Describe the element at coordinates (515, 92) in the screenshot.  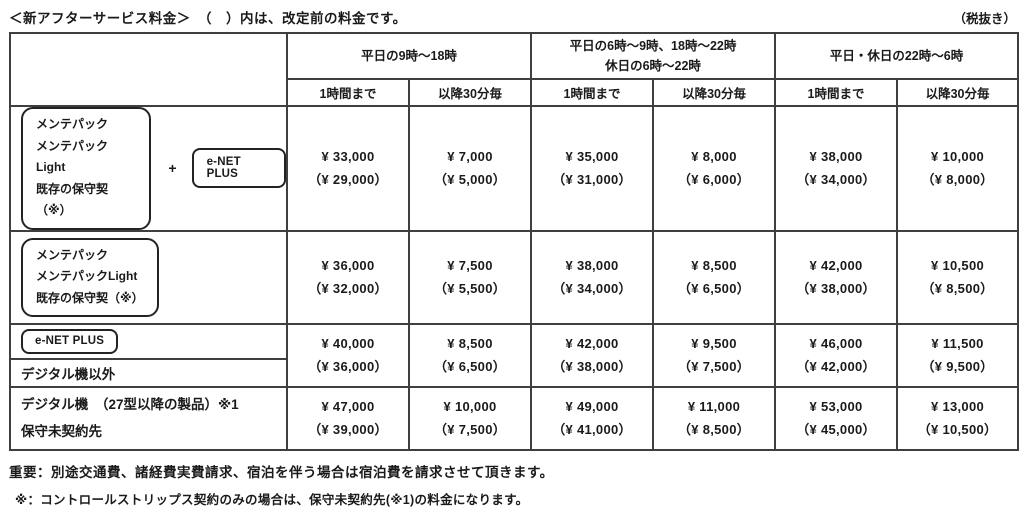
I see `header-sub-row: 1時間まで 以降30分毎 1時間まで 以降30分毎 1時間まで 以降30分毎` at that location.